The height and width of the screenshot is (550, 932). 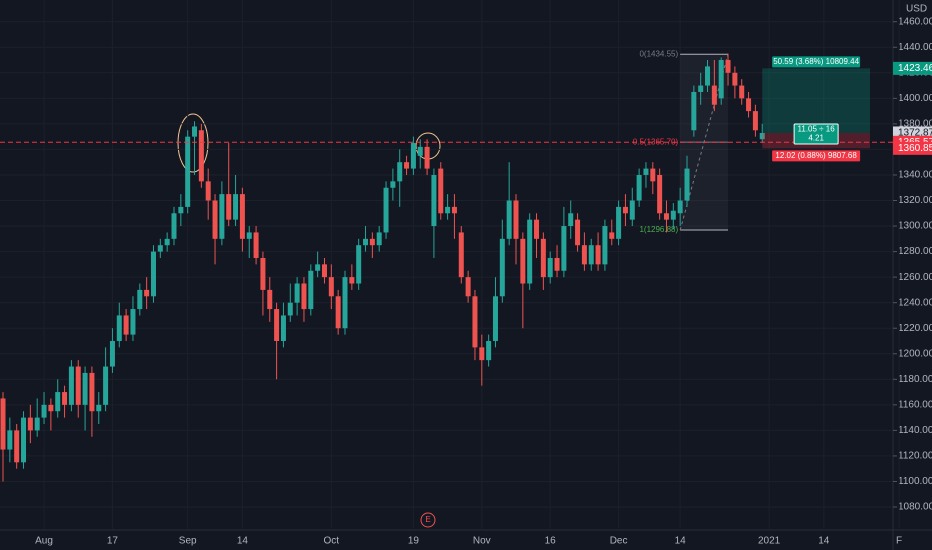 I want to click on y-tick-label: 1380.00, so click(x=915, y=124).